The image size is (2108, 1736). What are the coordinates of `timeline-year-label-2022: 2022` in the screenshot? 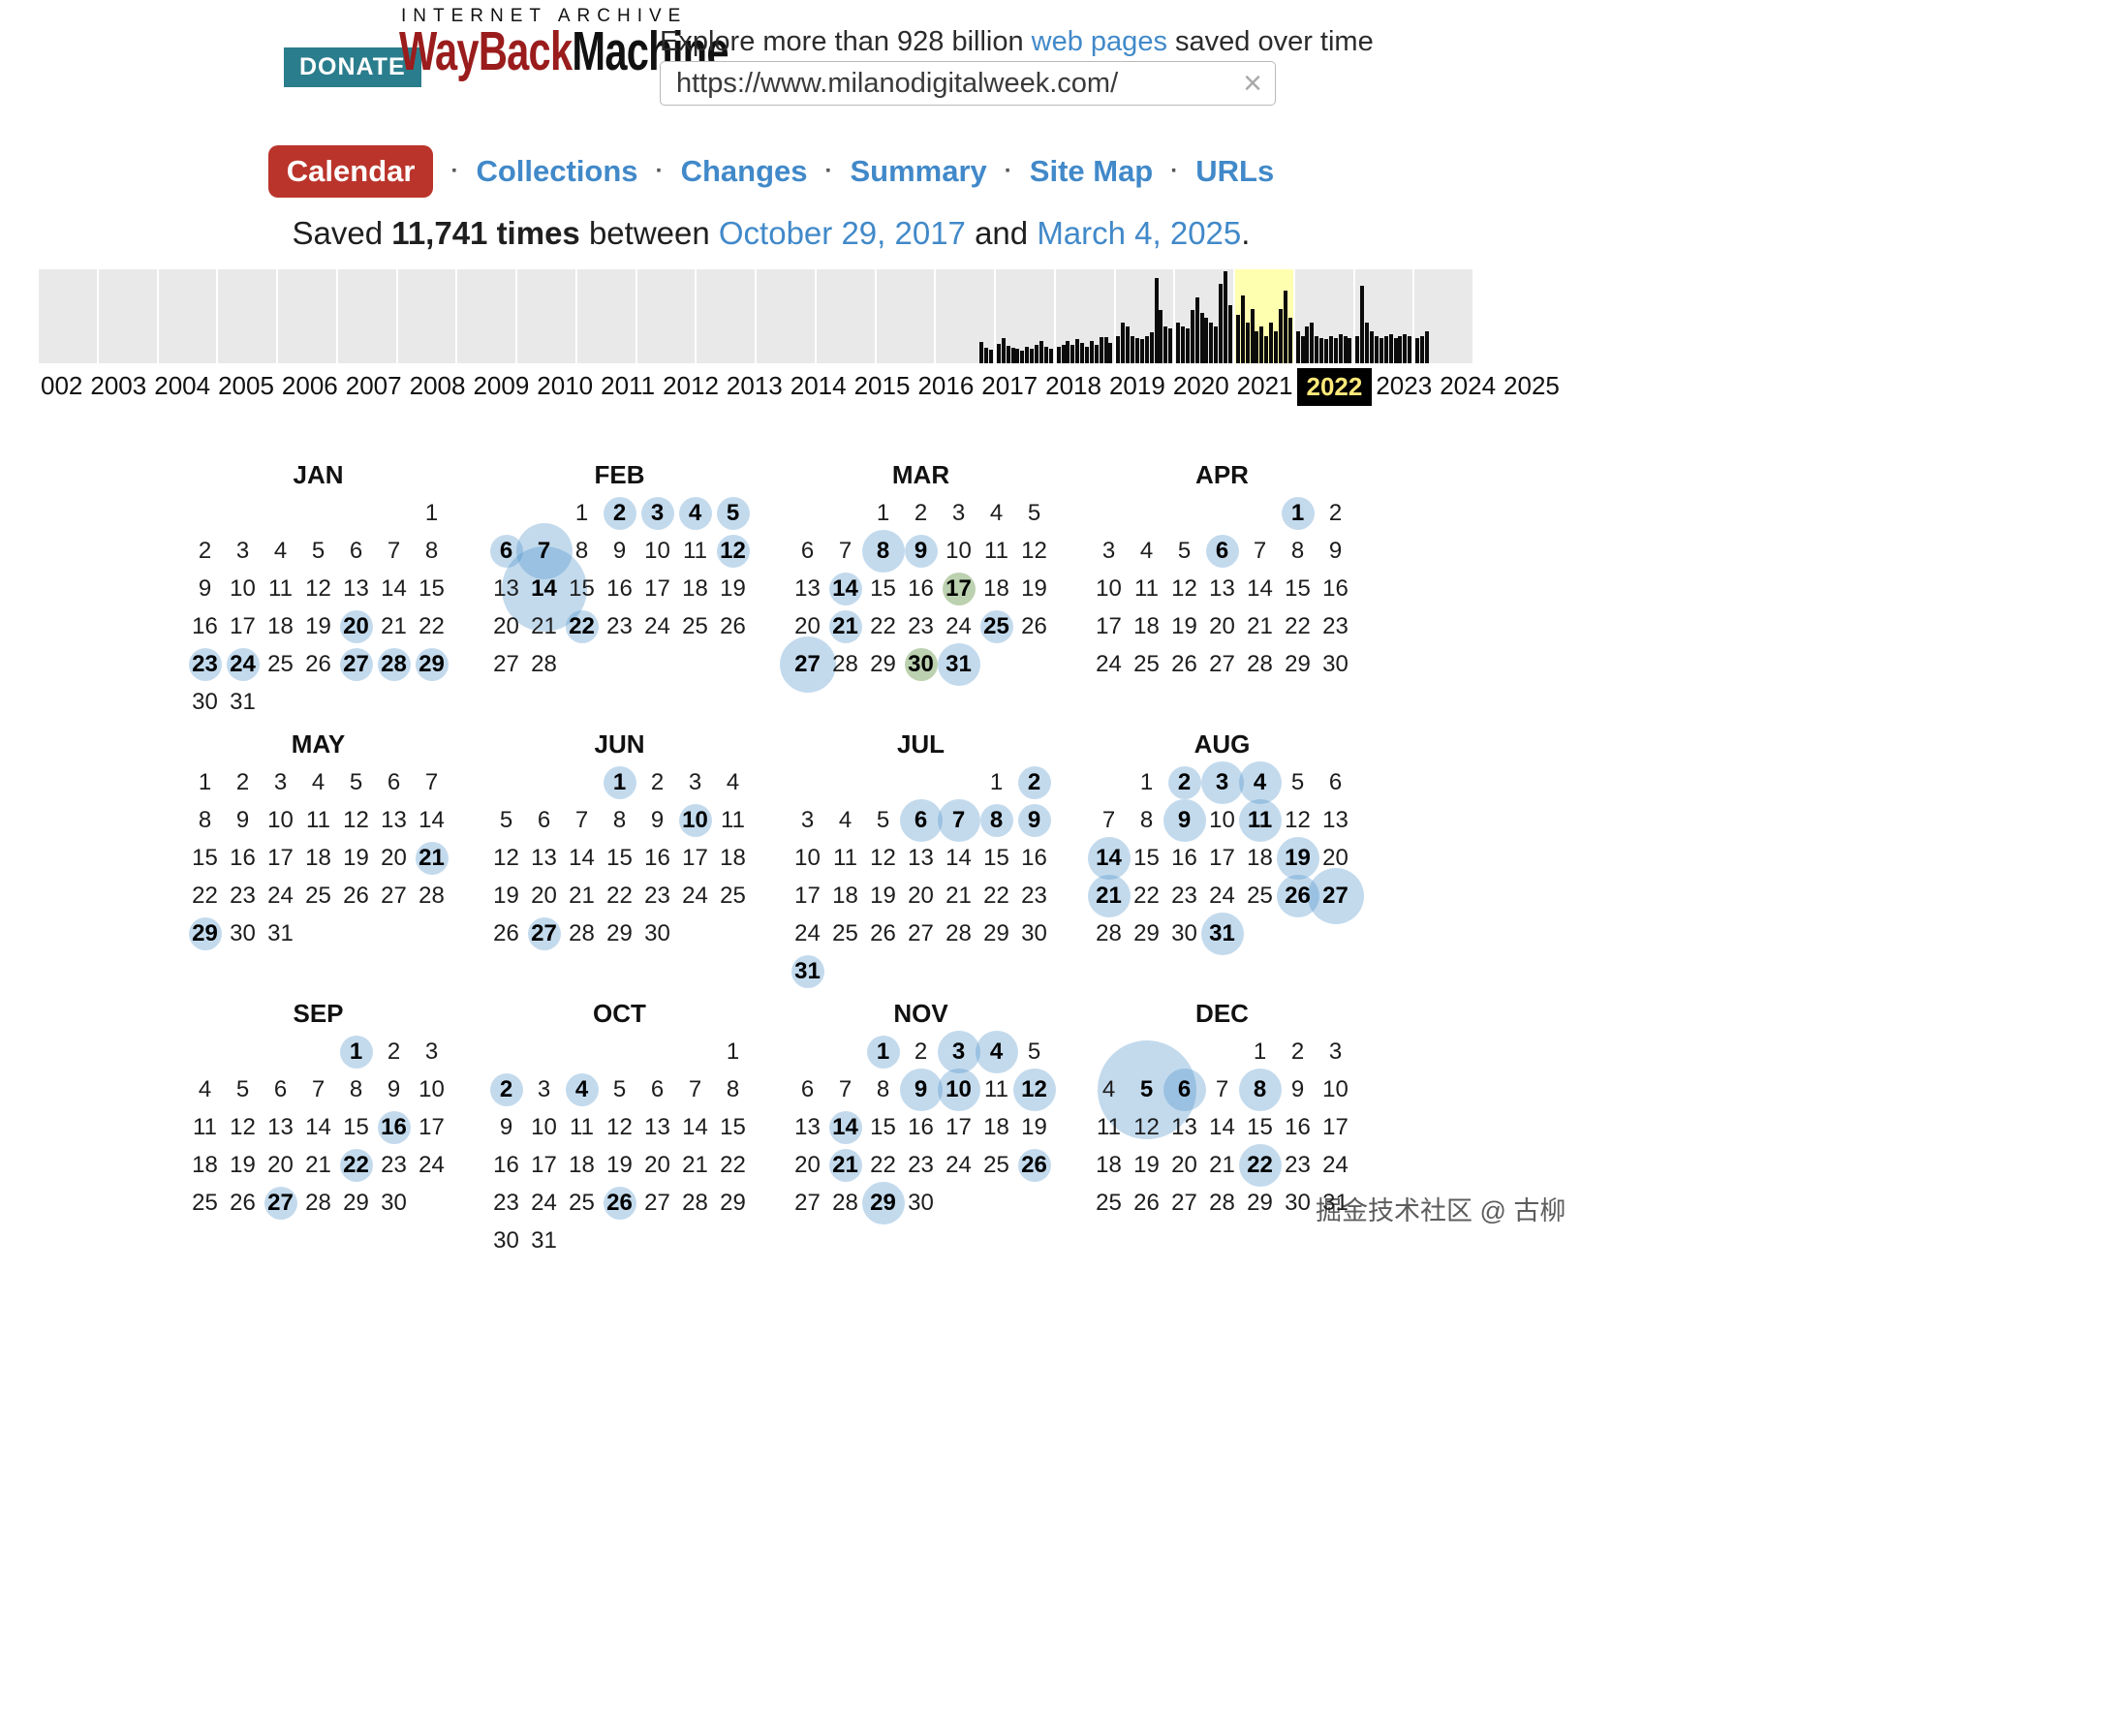 It's located at (1334, 387).